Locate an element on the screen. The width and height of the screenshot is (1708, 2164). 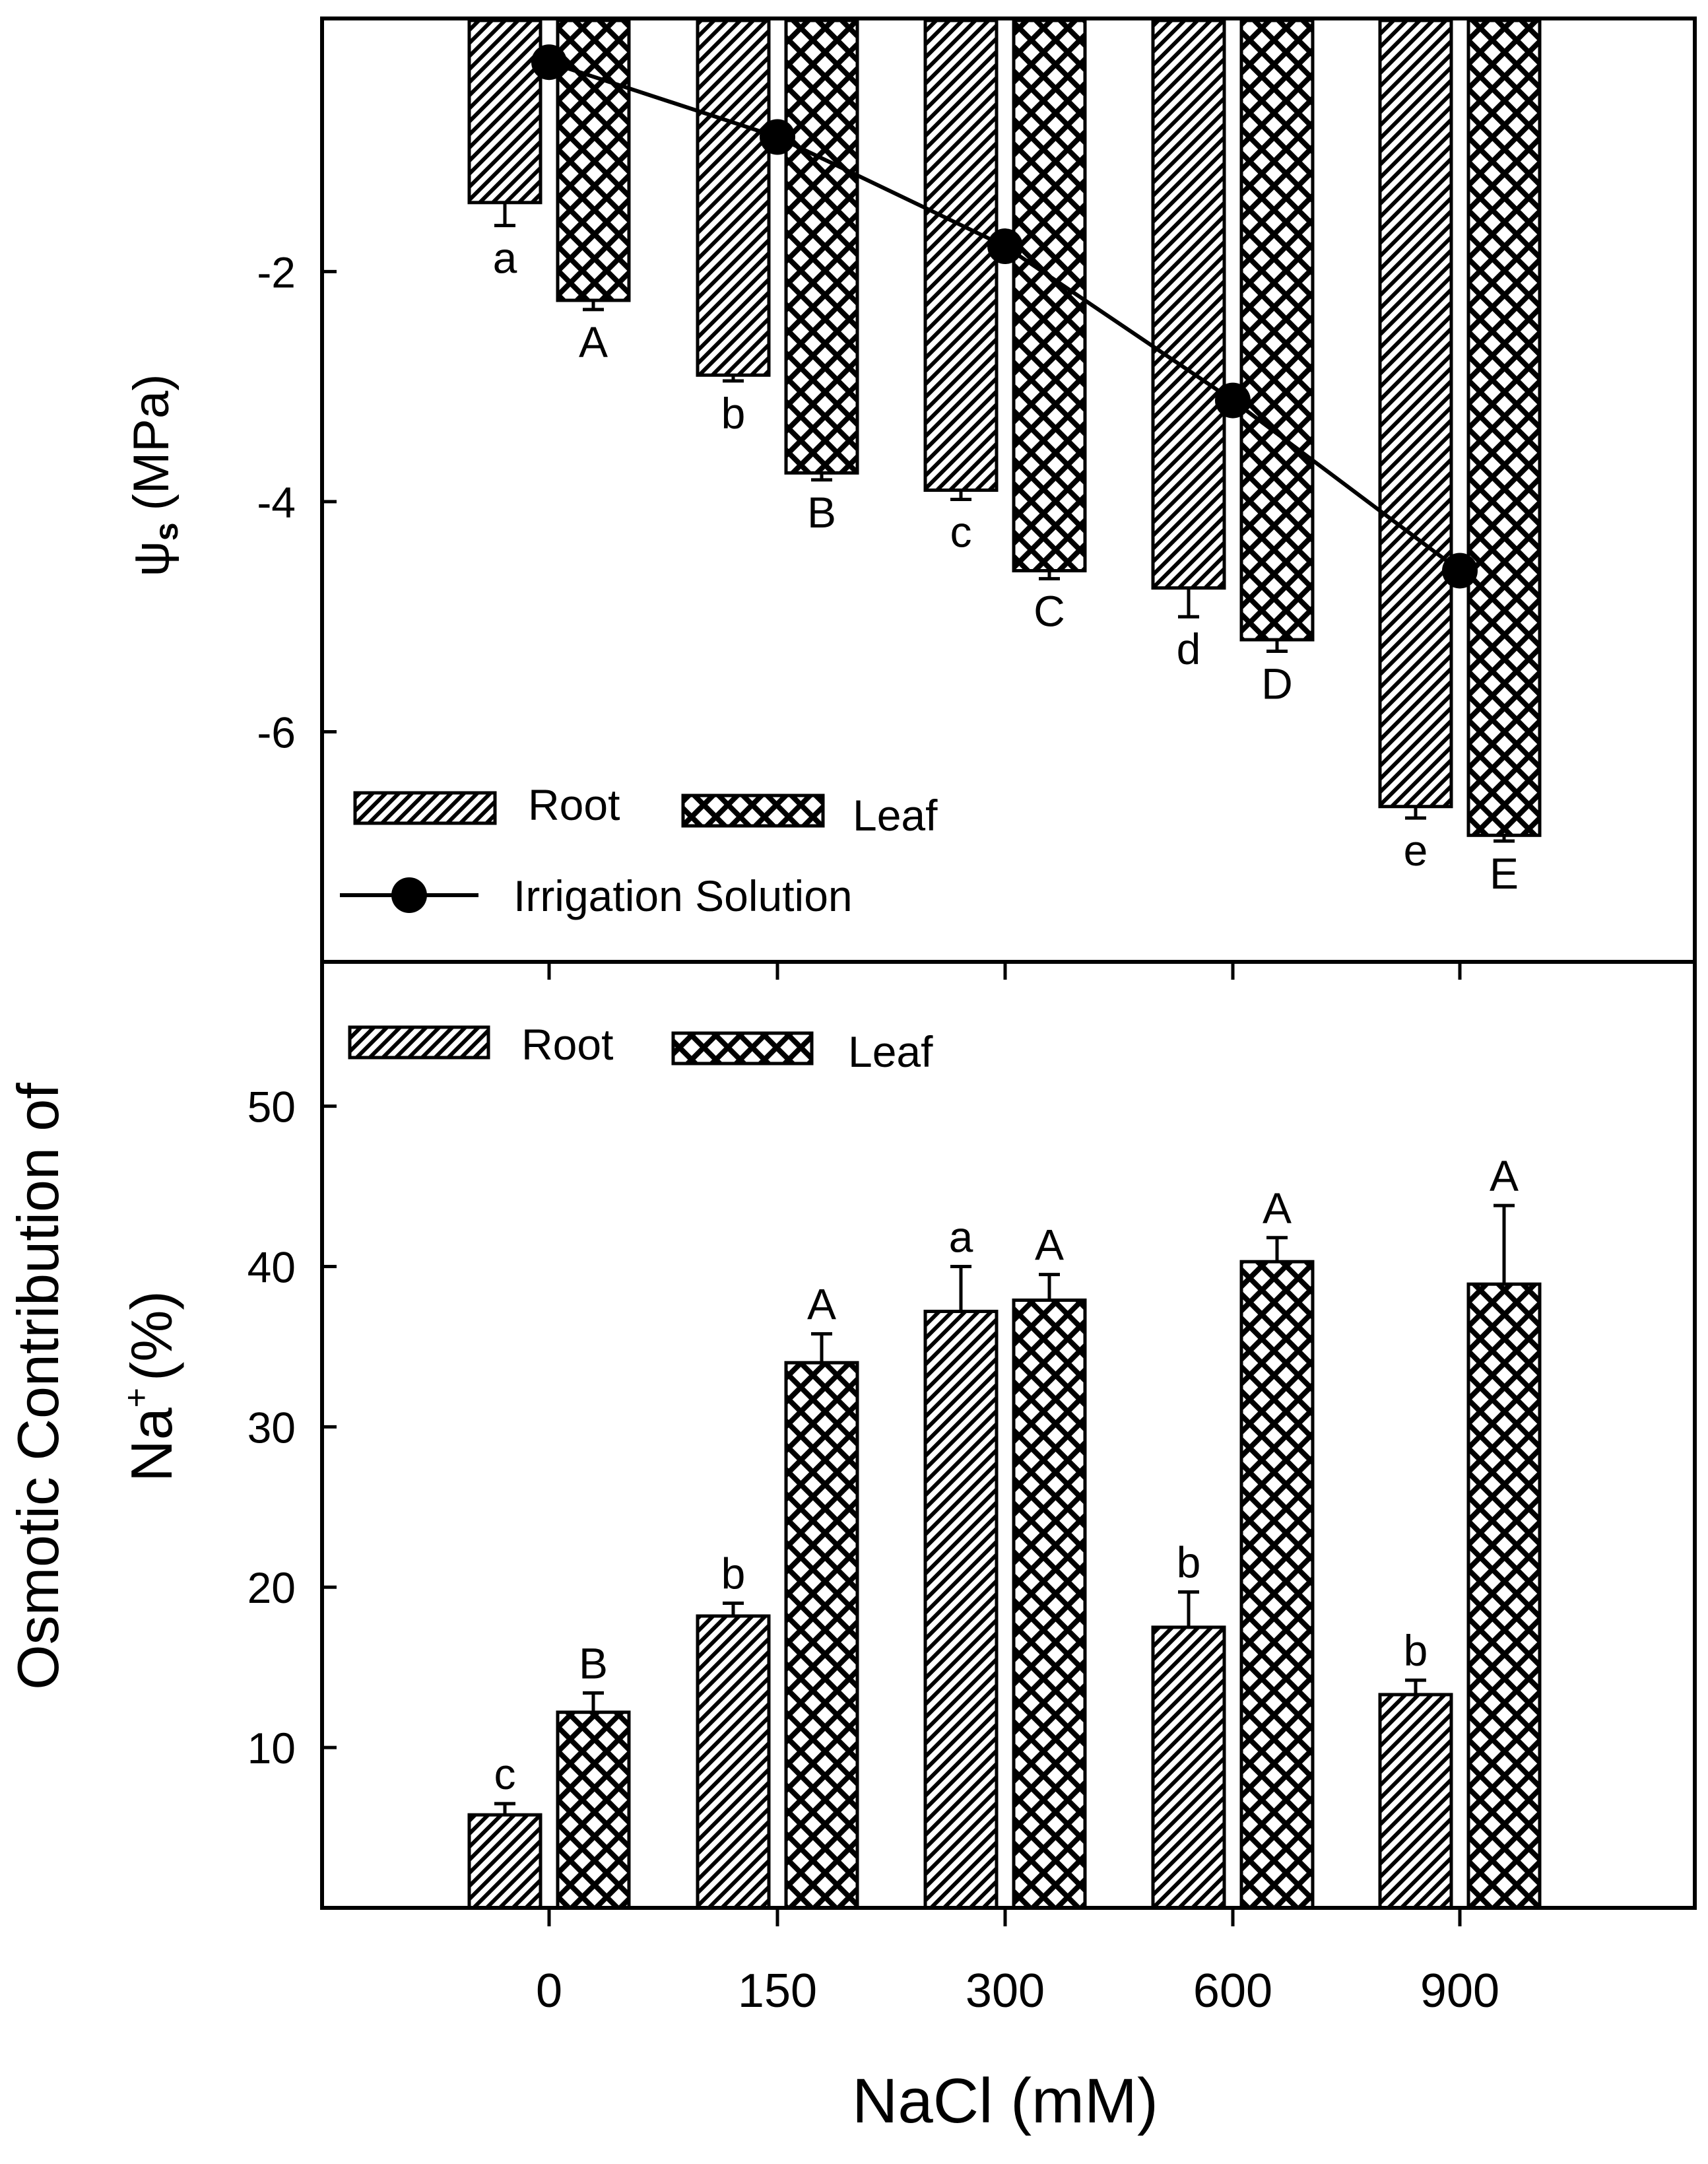
top-y-axis-label: ψs (MPa) is located at coordinates (154, 475).